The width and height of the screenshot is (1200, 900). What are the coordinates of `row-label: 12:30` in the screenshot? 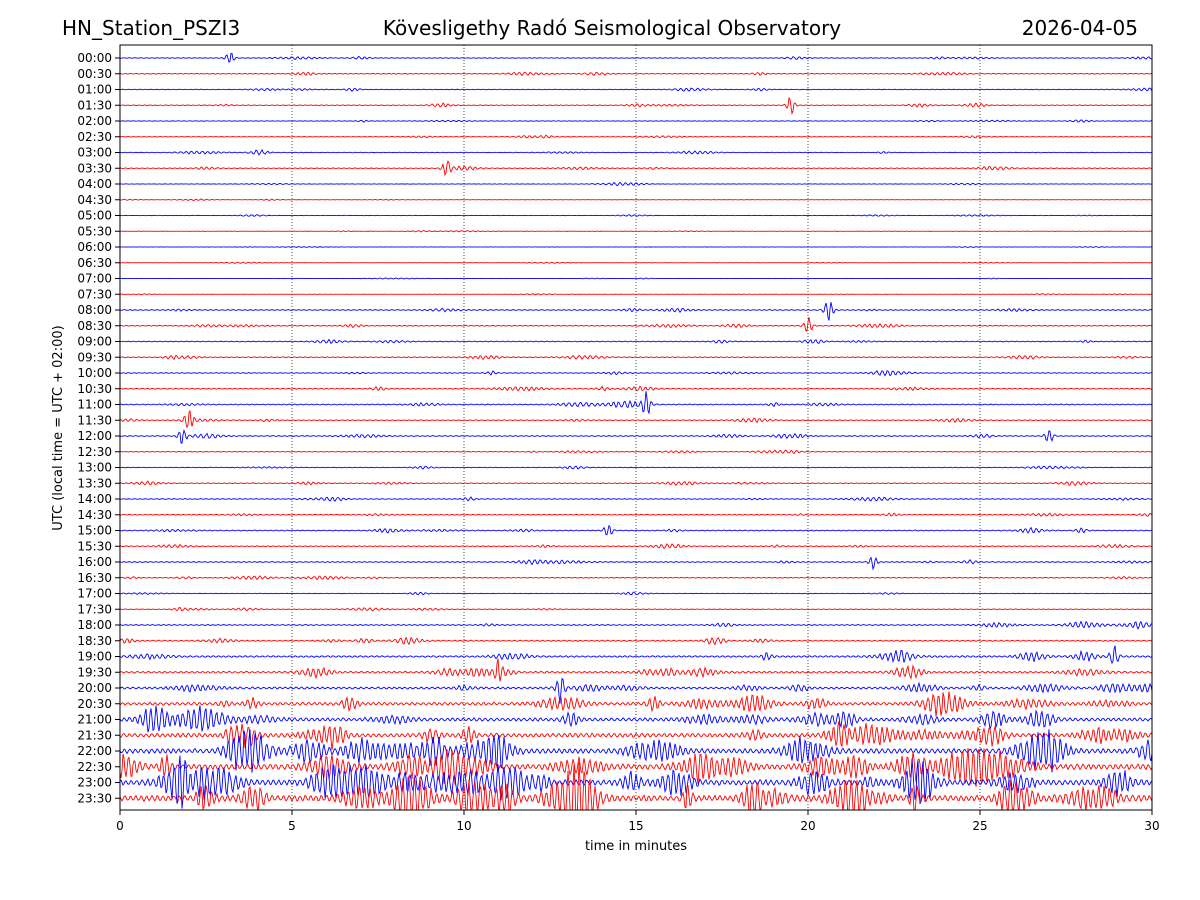 It's located at (94, 452).